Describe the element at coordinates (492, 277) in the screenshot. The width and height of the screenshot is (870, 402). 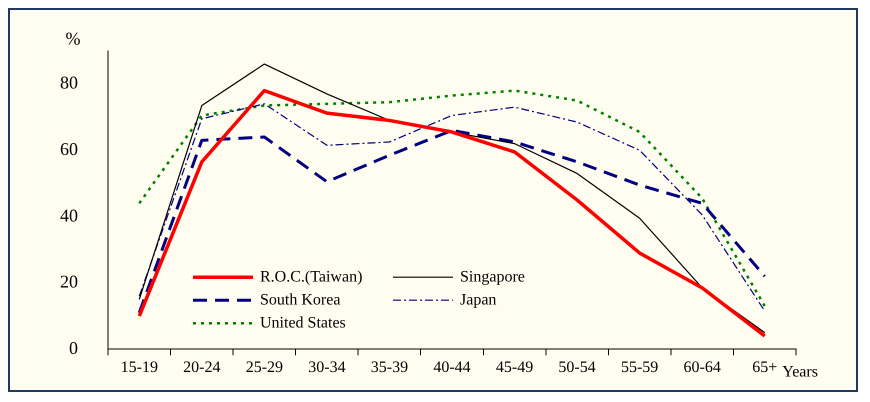
I see `legend-label: Singapore` at that location.